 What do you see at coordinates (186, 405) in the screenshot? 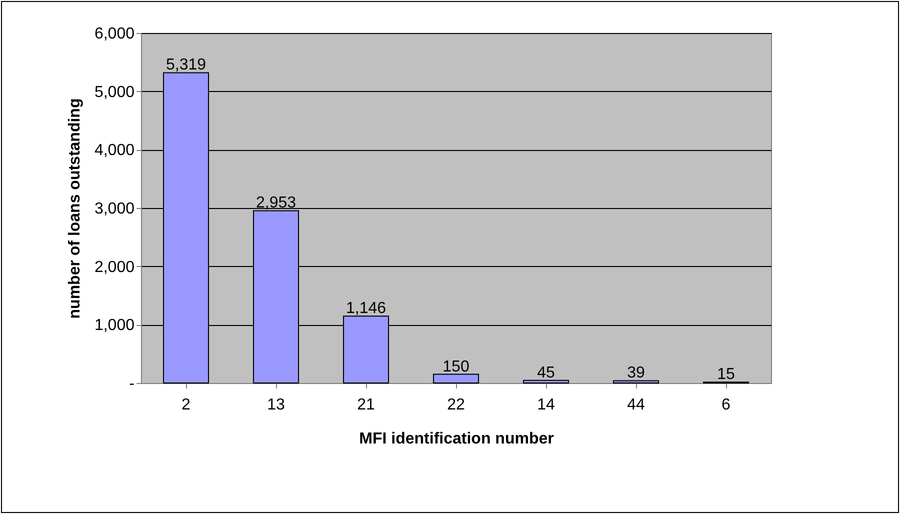
I see `x-tick-label: 2` at bounding box center [186, 405].